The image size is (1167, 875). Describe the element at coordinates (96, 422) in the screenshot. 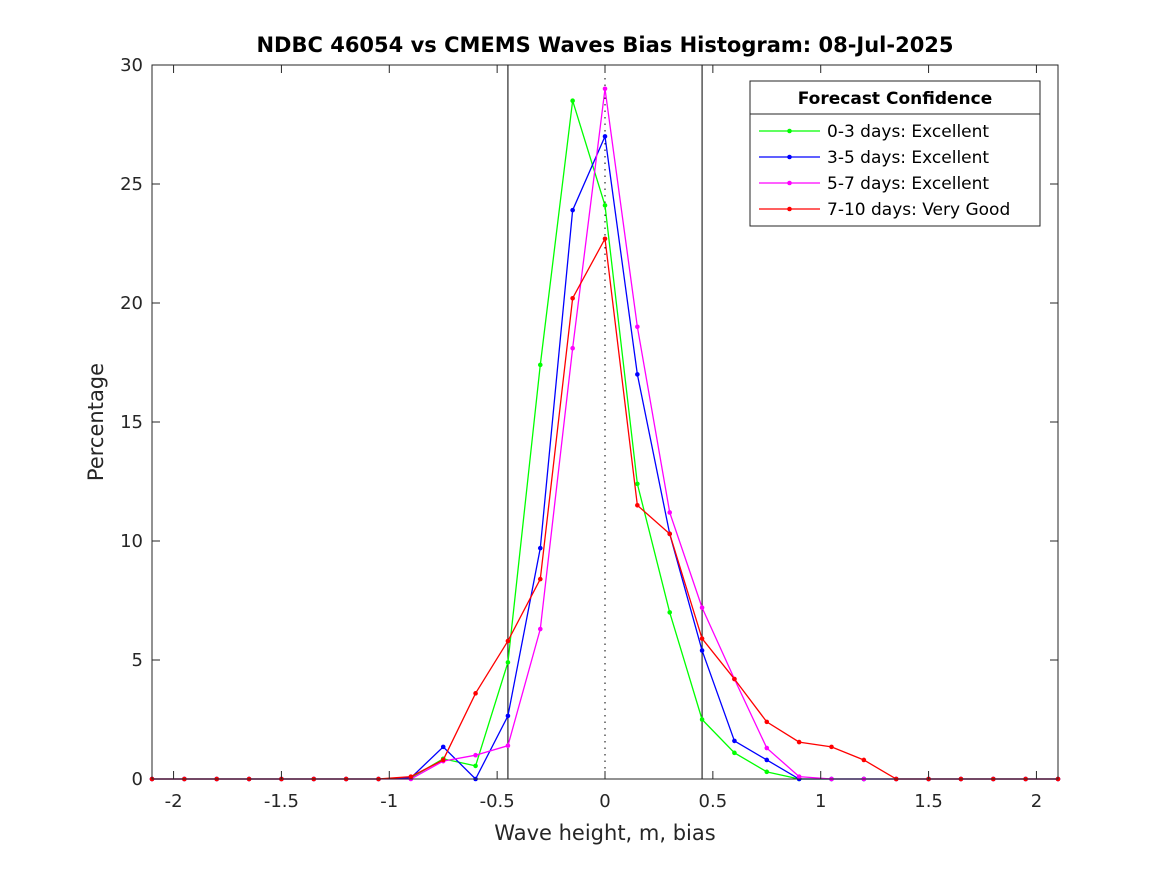

I see `y-axis-label: Percentage` at that location.